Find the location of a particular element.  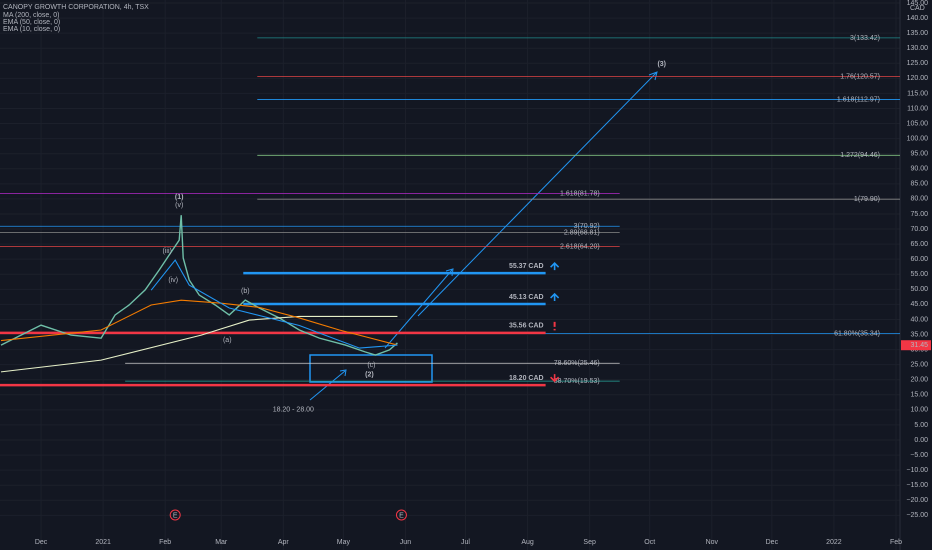

fib-label: 78.60%(25.46) is located at coordinates (577, 363).